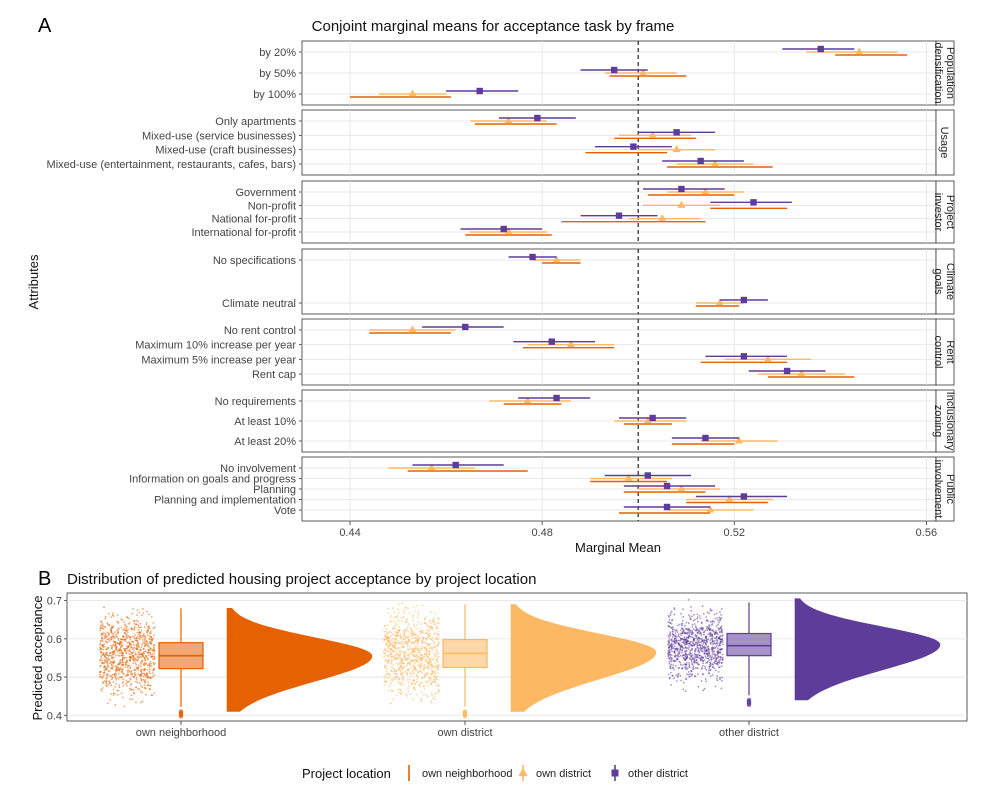 The width and height of the screenshot is (1000, 791). Describe the element at coordinates (583, 658) in the screenshot. I see `violin` at that location.